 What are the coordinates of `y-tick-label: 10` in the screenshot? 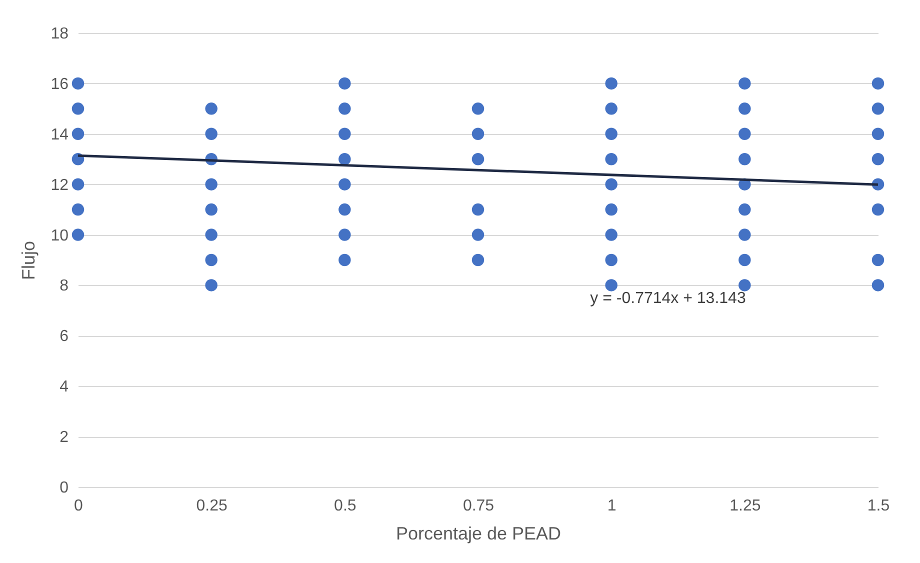 It's located at (59, 235).